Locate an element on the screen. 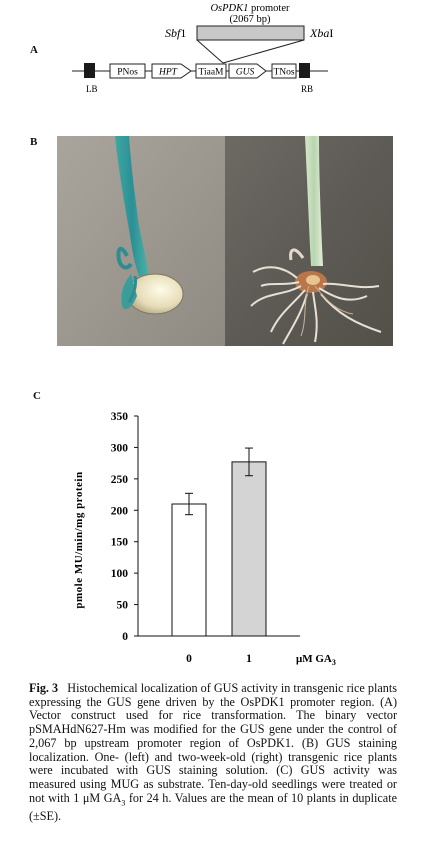 This screenshot has width=421, height=859. y-tick-label: 50 is located at coordinates (123, 606).